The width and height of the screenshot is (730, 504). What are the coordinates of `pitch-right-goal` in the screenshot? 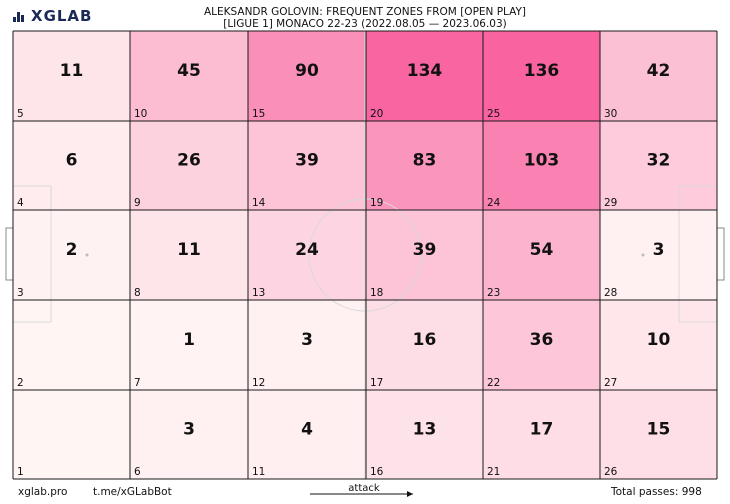 It's located at (720, 254).